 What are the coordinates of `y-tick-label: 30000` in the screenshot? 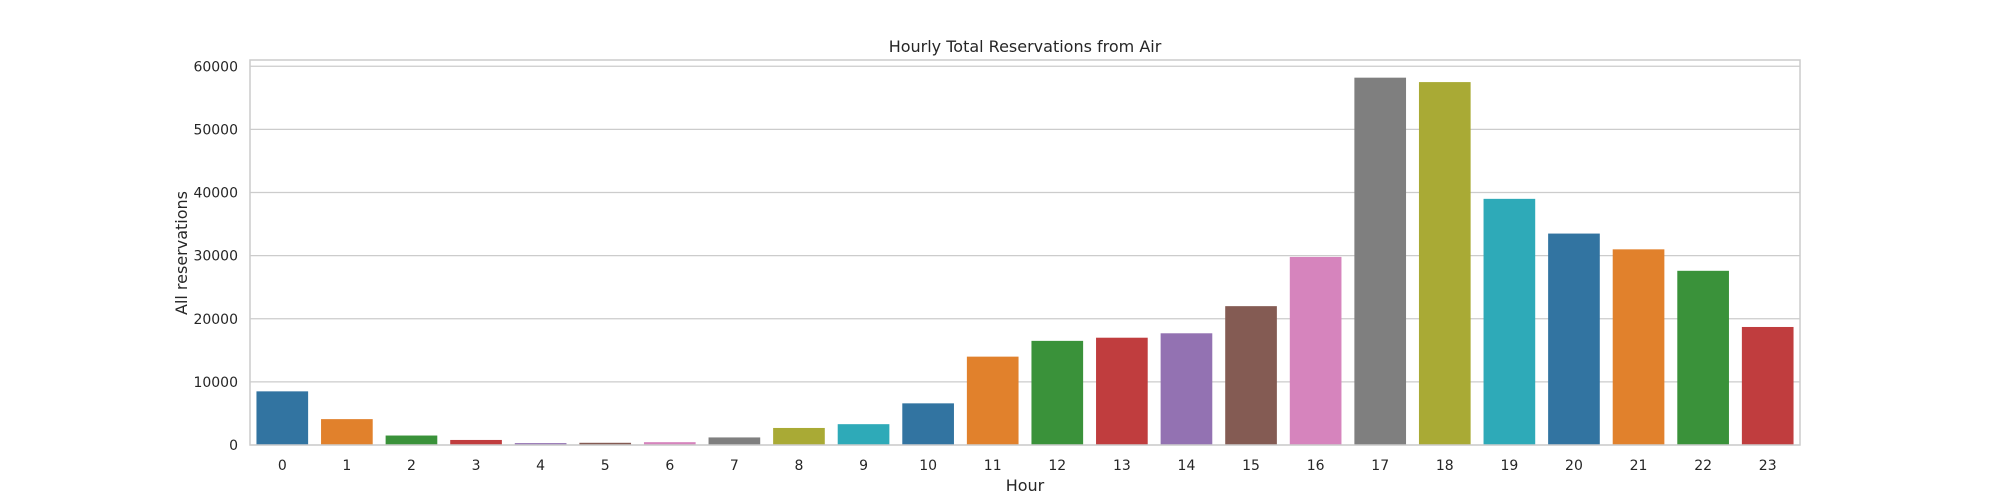 It's located at (215, 257).